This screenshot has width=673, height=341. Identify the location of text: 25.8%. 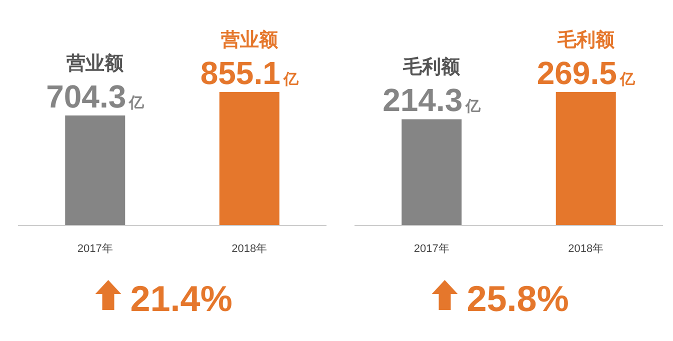
(517, 298).